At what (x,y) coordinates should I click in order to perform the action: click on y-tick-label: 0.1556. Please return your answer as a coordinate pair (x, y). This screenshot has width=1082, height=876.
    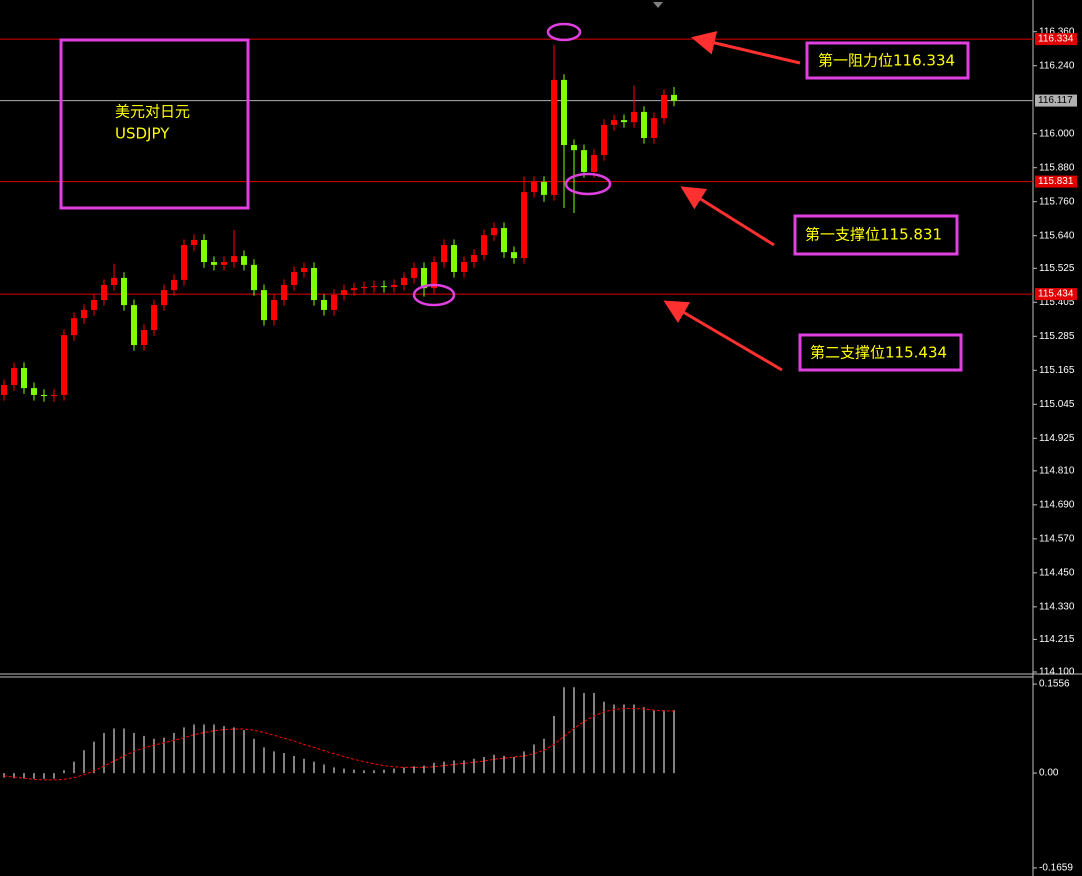
    Looking at the image, I should click on (1054, 684).